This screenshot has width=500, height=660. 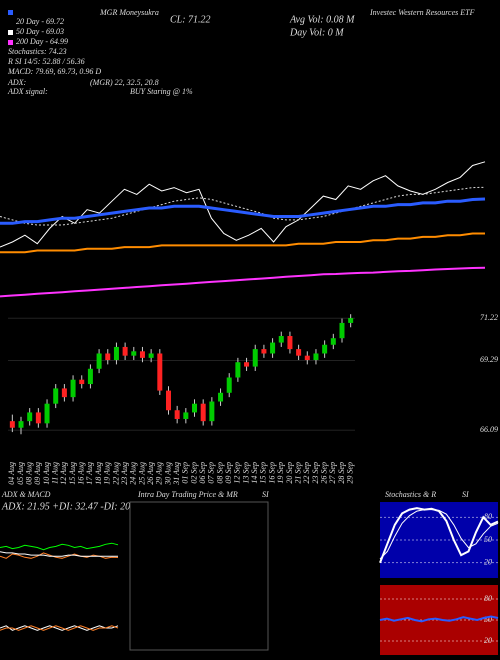 I want to click on x-tick-label: 02 Sep, so click(x=193, y=473).